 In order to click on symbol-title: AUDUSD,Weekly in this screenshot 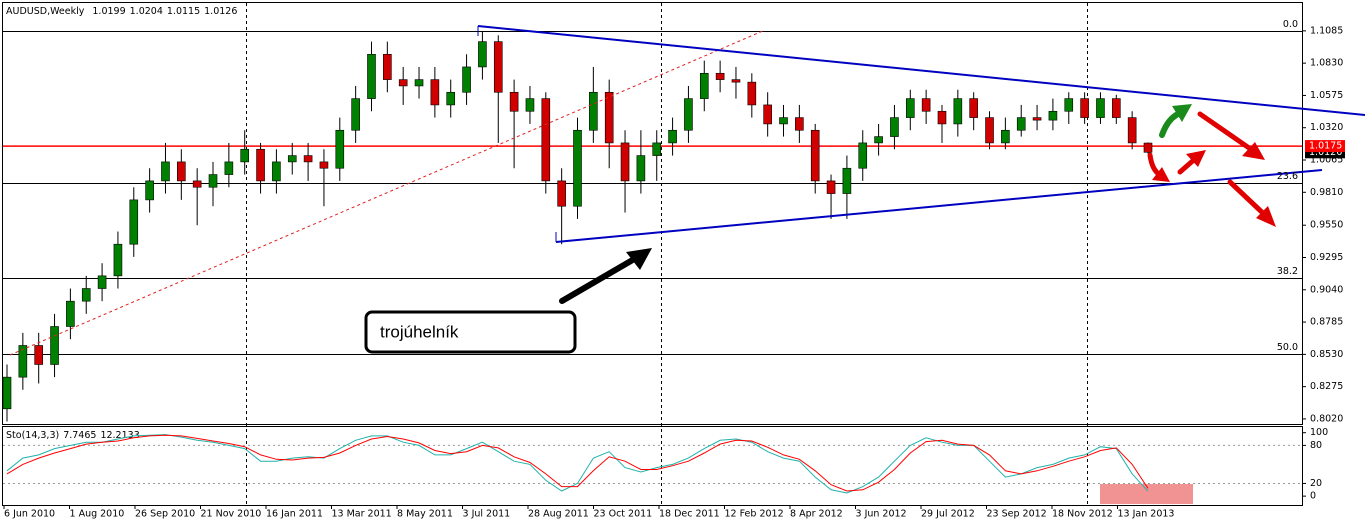, I will do `click(45, 11)`.